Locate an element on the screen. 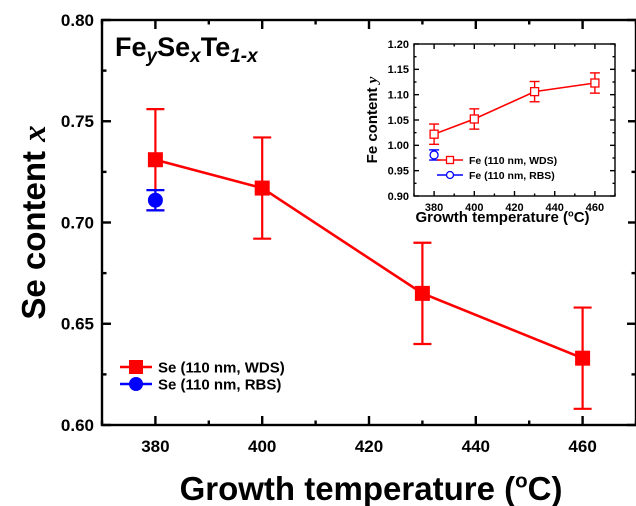 Image resolution: width=636 pixels, height=506 pixels. legend-entry: Fe (110 nm, RBS) is located at coordinates (496, 176).